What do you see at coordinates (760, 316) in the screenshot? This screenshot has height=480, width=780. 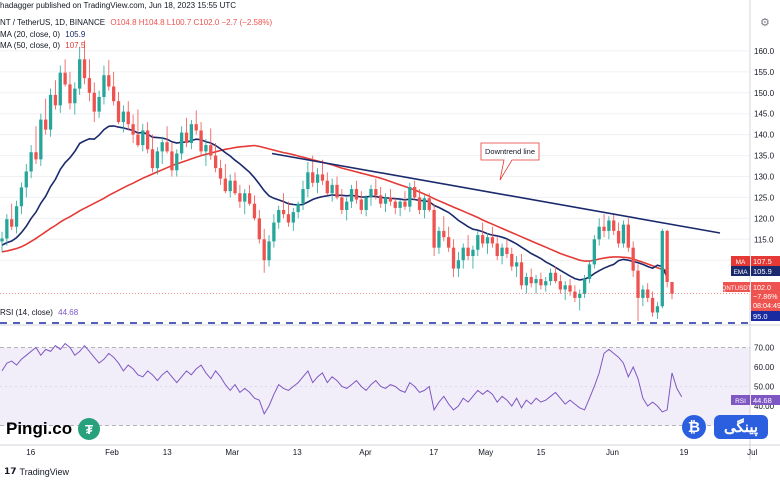 I see `support-tag-value: 95.0` at bounding box center [760, 316].